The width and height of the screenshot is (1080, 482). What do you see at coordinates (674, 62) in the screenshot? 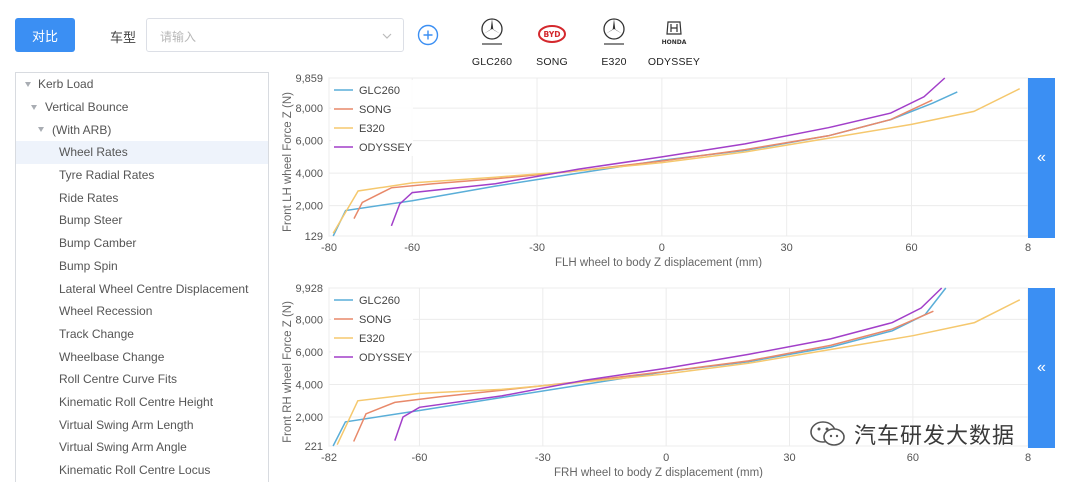
I see `brand-name: ODYSSEY` at bounding box center [674, 62].